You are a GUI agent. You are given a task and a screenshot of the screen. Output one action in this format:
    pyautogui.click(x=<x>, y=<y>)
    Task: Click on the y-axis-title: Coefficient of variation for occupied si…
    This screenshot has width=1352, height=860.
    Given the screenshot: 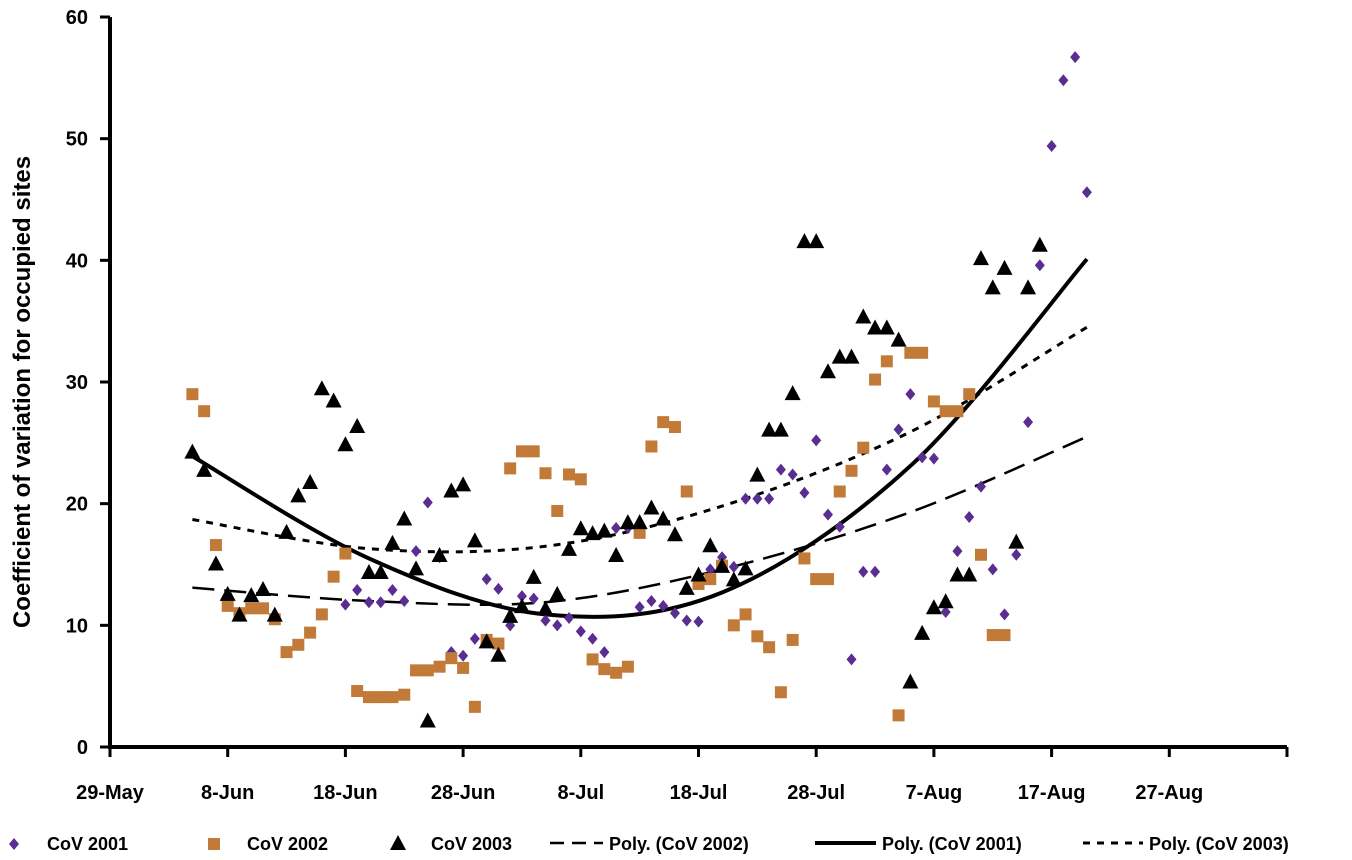 What is the action you would take?
    pyautogui.click(x=22, y=392)
    